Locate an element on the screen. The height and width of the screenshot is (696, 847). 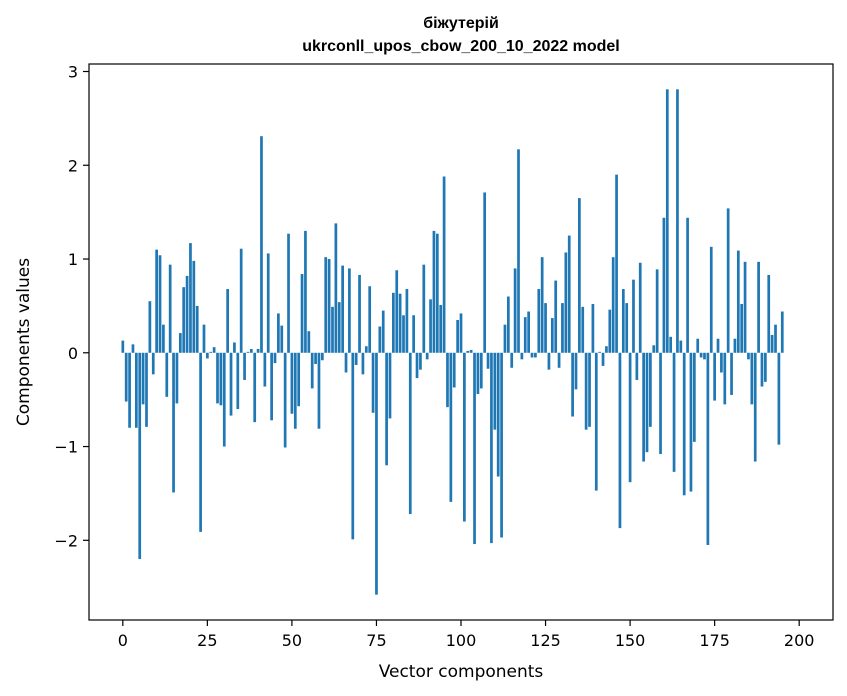
x-axis-label: Vector components is located at coordinates (461, 672).